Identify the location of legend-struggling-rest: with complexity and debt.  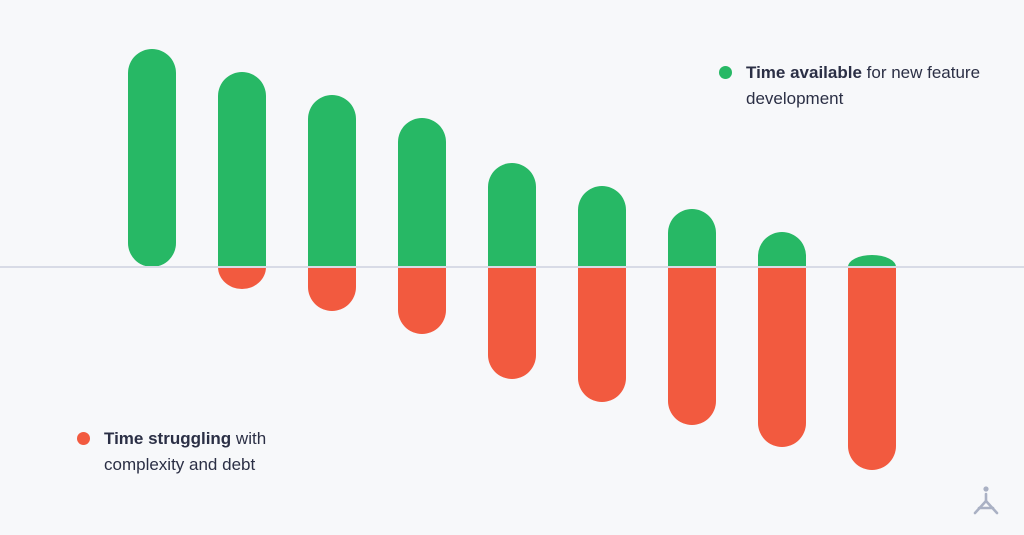
(185, 451).